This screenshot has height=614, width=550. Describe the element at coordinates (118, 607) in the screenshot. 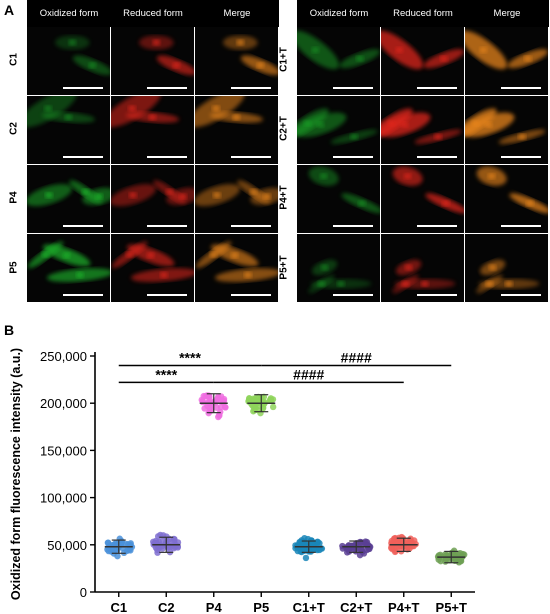

I see `x-tick-label: C1` at that location.